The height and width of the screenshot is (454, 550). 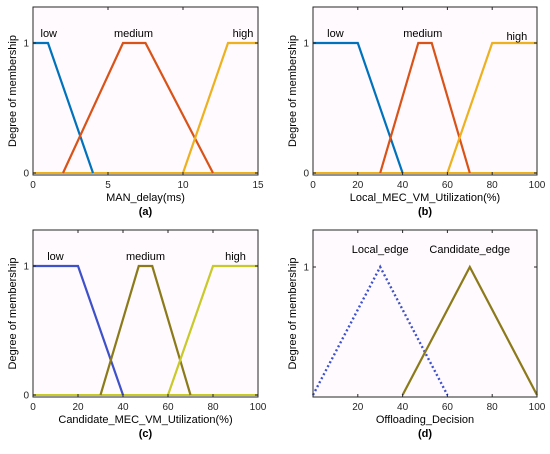 I want to click on x-tick-label: 15, so click(x=258, y=185).